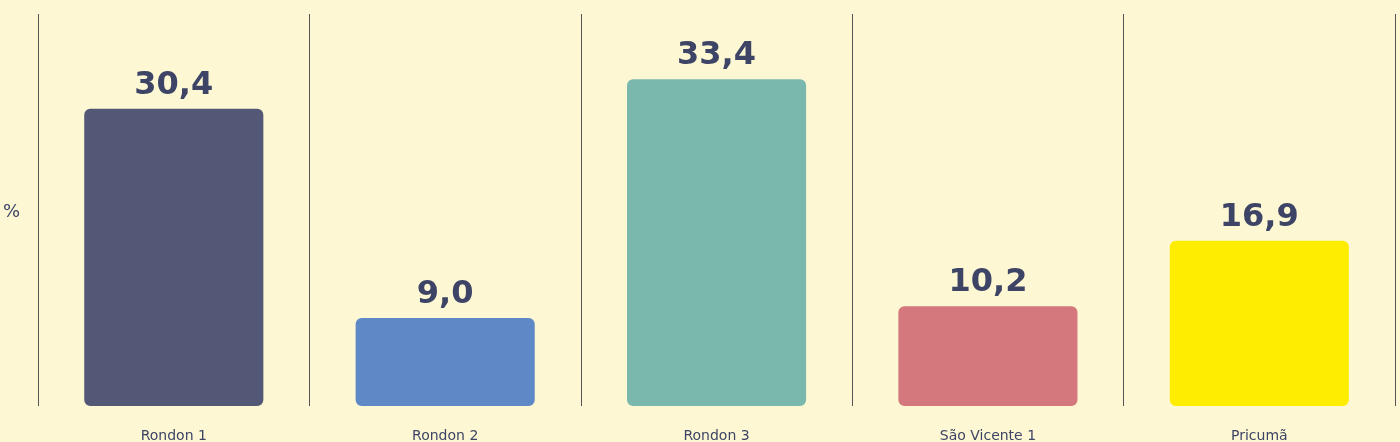 The image size is (1400, 442). Describe the element at coordinates (173, 434) in the screenshot. I see `x-tick-label: Rondon 1` at that location.